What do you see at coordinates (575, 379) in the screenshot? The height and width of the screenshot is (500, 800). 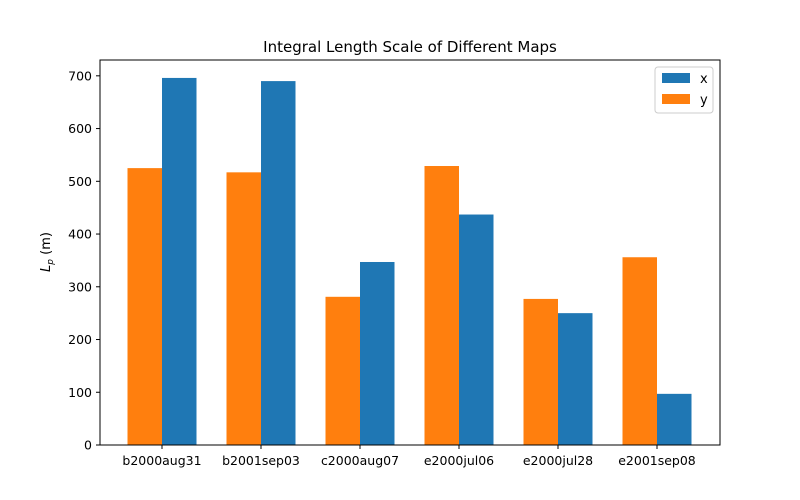 I see `bar-x-e2000jul28` at bounding box center [575, 379].